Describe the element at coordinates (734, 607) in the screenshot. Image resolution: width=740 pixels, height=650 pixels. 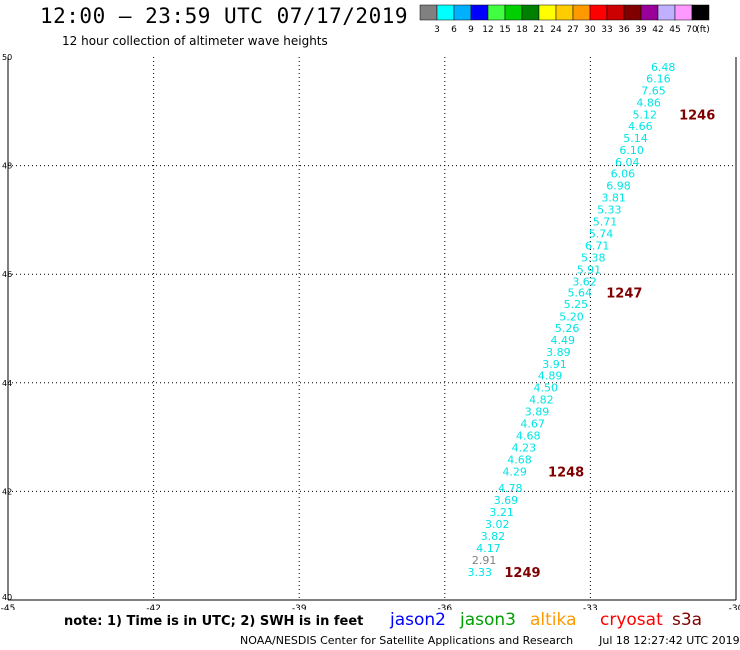
I see `x-tick-label: -30` at that location.